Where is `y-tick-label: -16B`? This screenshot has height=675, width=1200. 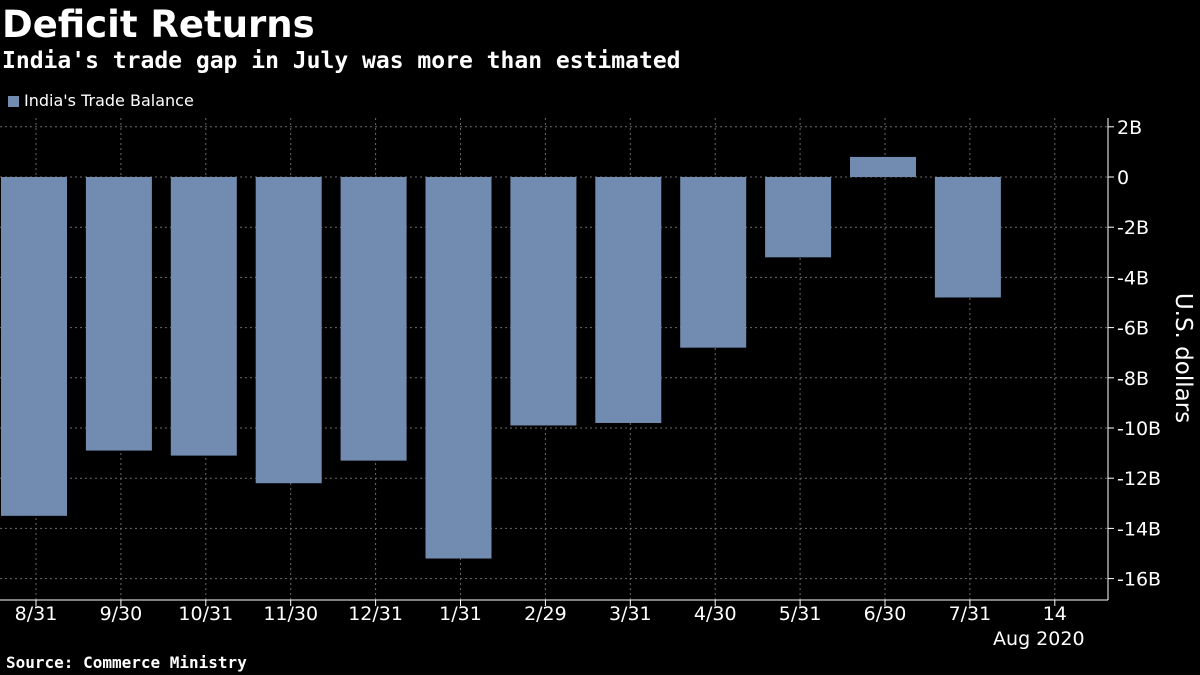 y-tick-label: -16B is located at coordinates (1139, 580).